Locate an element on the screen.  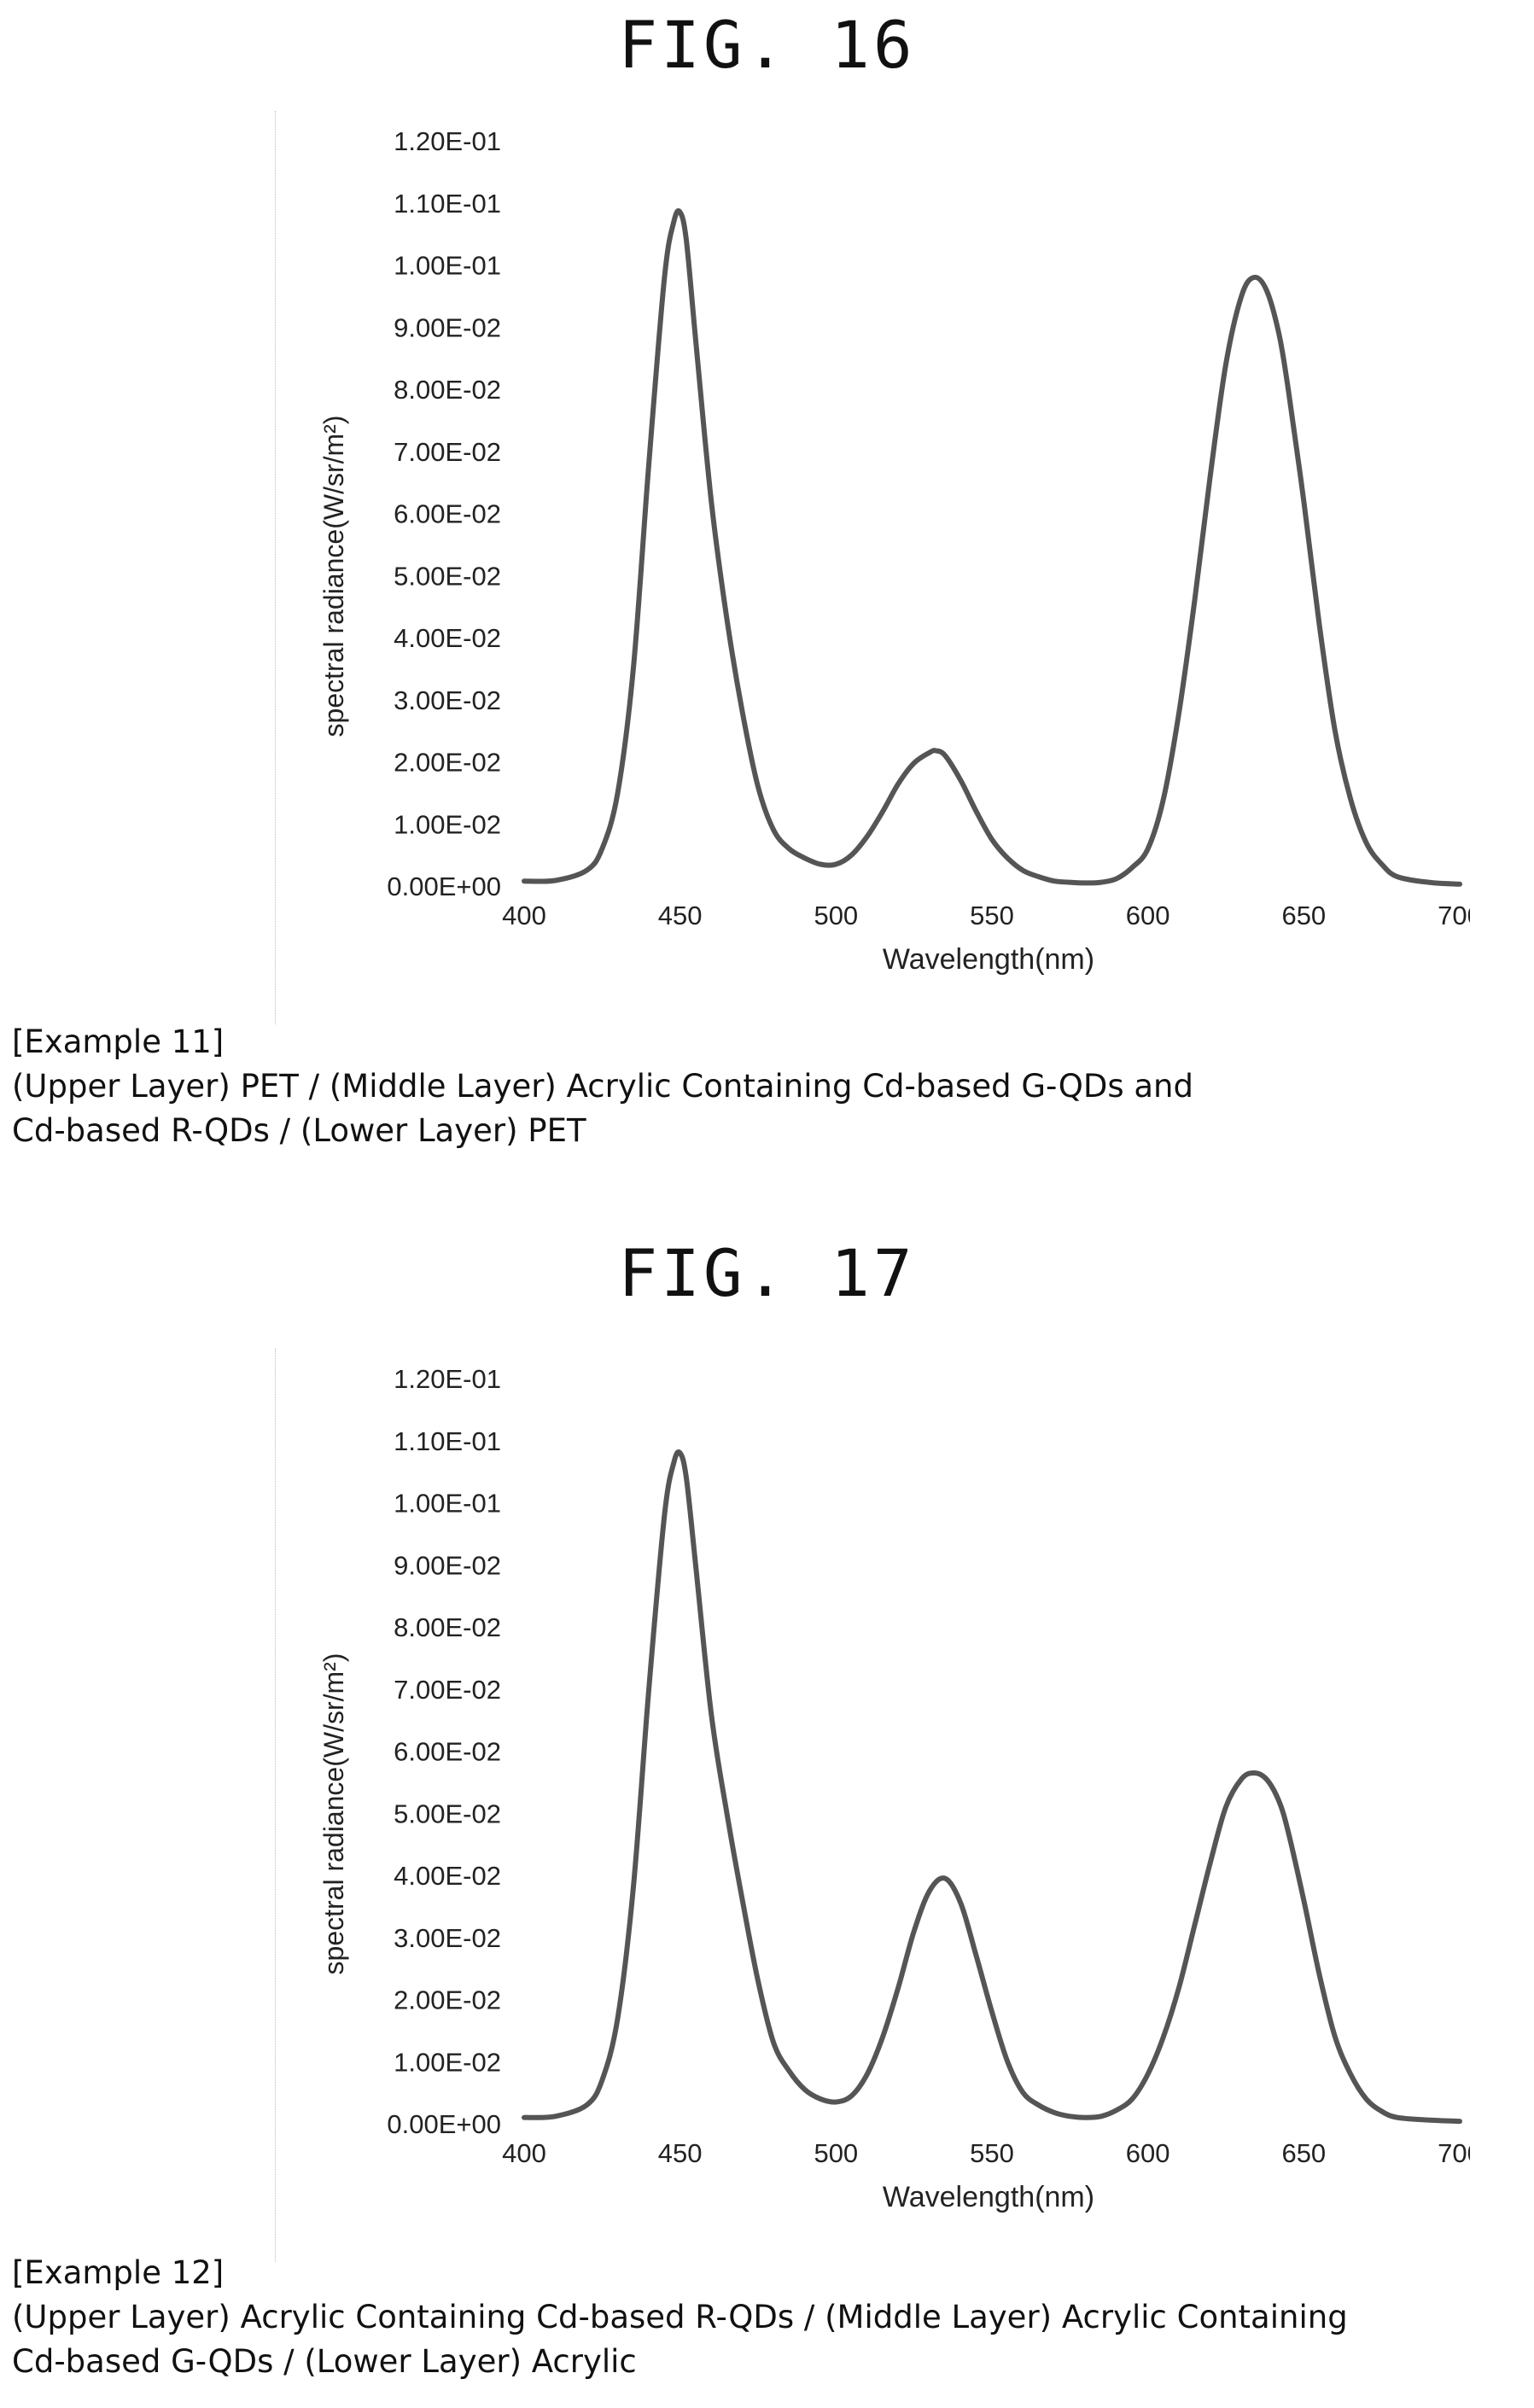
figure-title: FIG. 16 is located at coordinates (767, 45).